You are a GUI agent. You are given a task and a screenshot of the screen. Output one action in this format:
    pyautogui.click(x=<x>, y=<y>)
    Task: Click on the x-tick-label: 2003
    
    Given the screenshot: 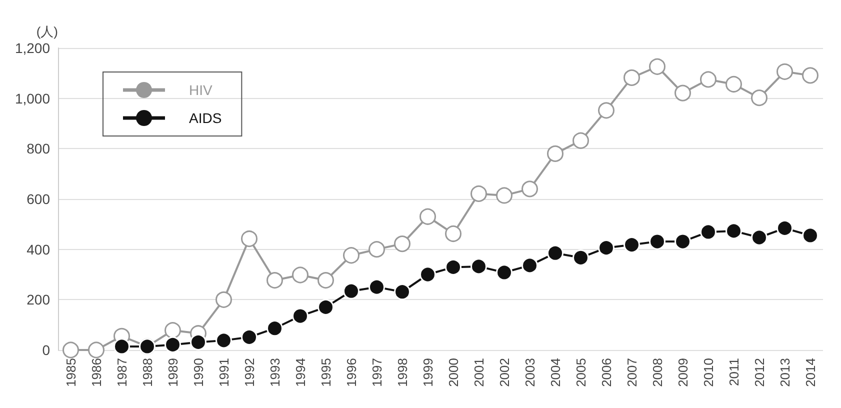 What is the action you would take?
    pyautogui.click(x=530, y=372)
    